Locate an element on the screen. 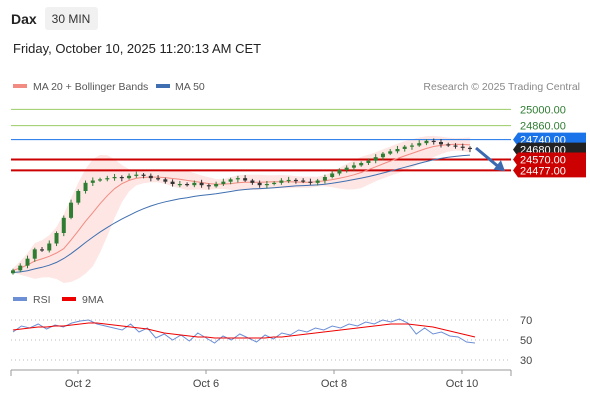  legend-swatch-ma20 is located at coordinates (20, 86).